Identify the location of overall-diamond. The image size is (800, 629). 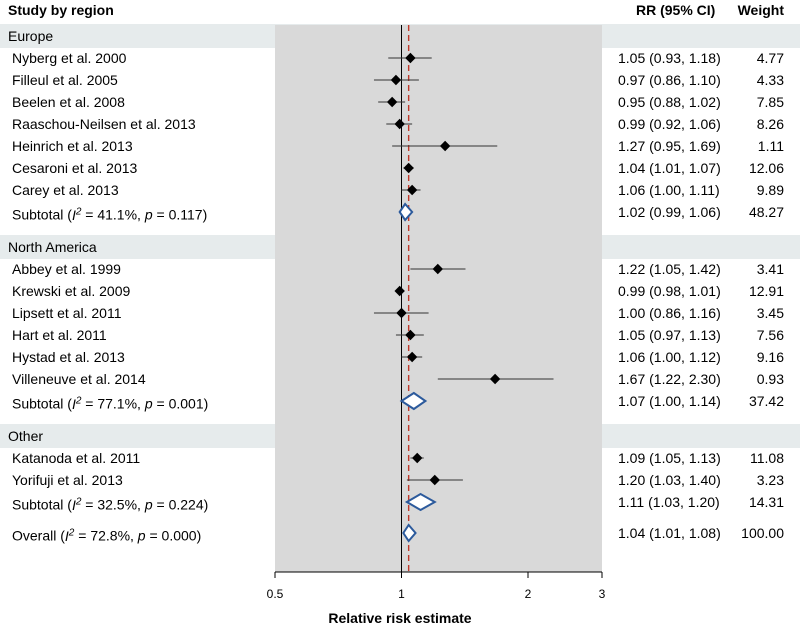
(409, 533).